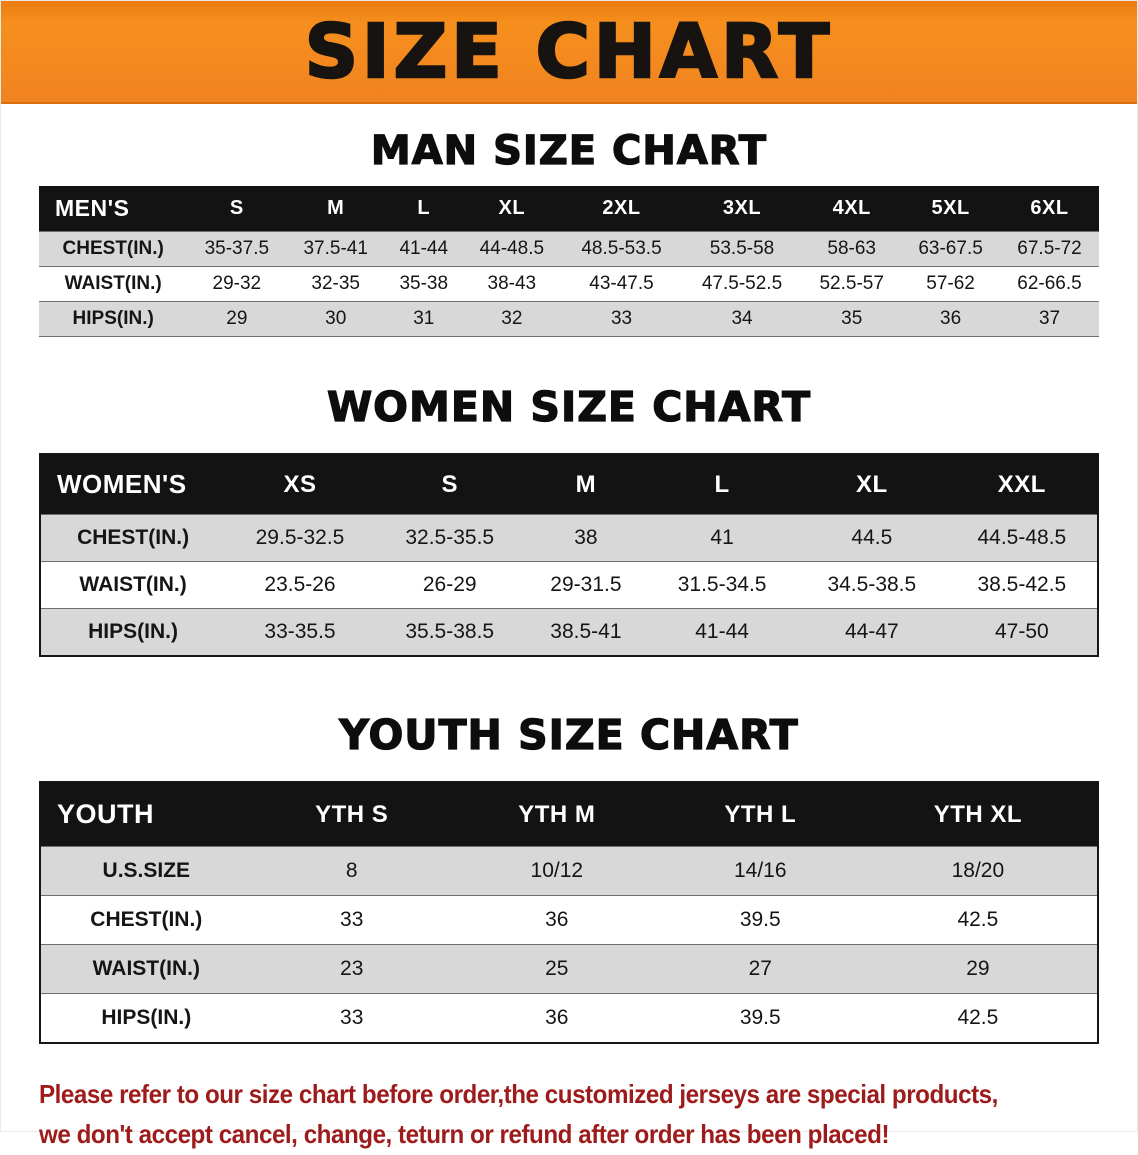 This screenshot has height=1155, width=1138. What do you see at coordinates (586, 584) in the screenshot?
I see `size-value-cell: 29-31.5` at bounding box center [586, 584].